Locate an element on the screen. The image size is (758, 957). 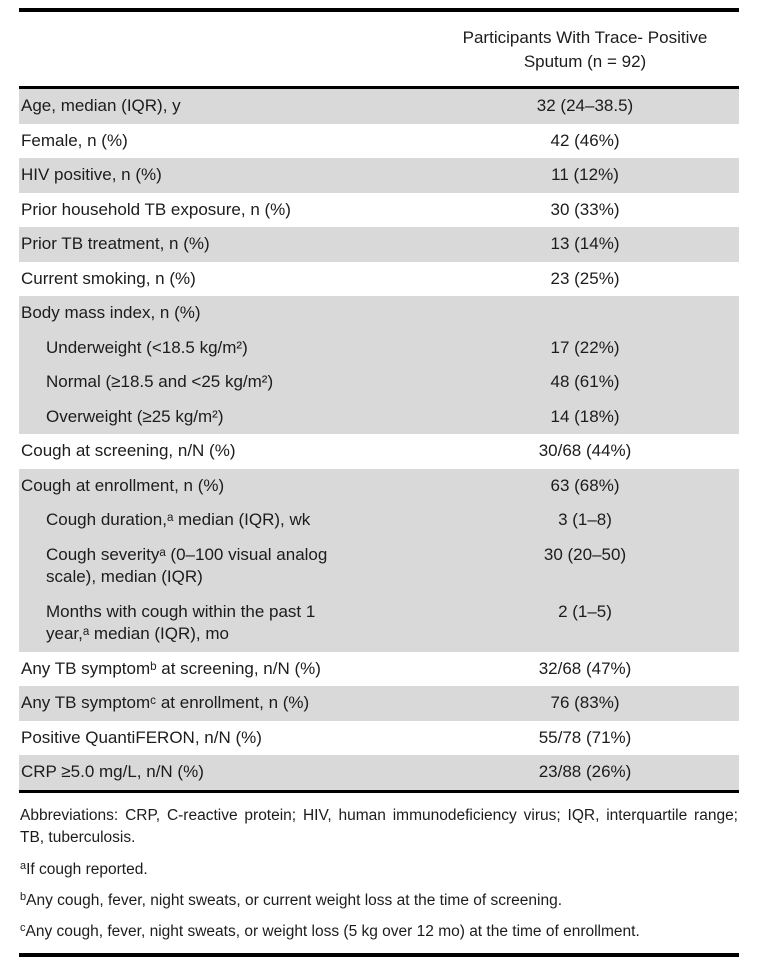
row-value: 23/88 (26%) is located at coordinates (585, 771).